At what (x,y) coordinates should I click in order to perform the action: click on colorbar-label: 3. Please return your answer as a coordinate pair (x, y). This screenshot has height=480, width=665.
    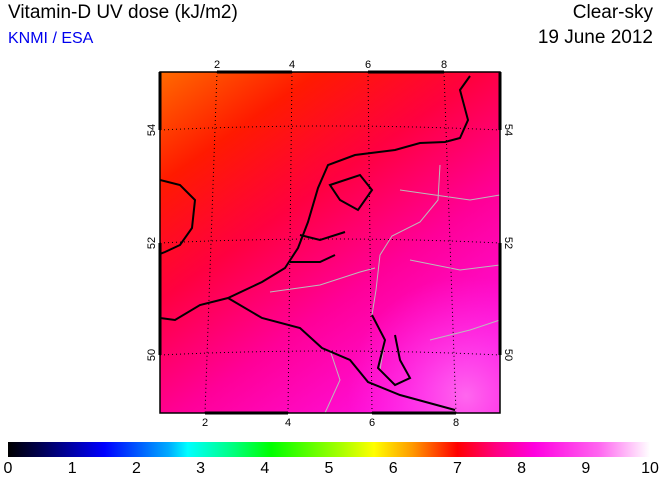
    Looking at the image, I should click on (201, 468).